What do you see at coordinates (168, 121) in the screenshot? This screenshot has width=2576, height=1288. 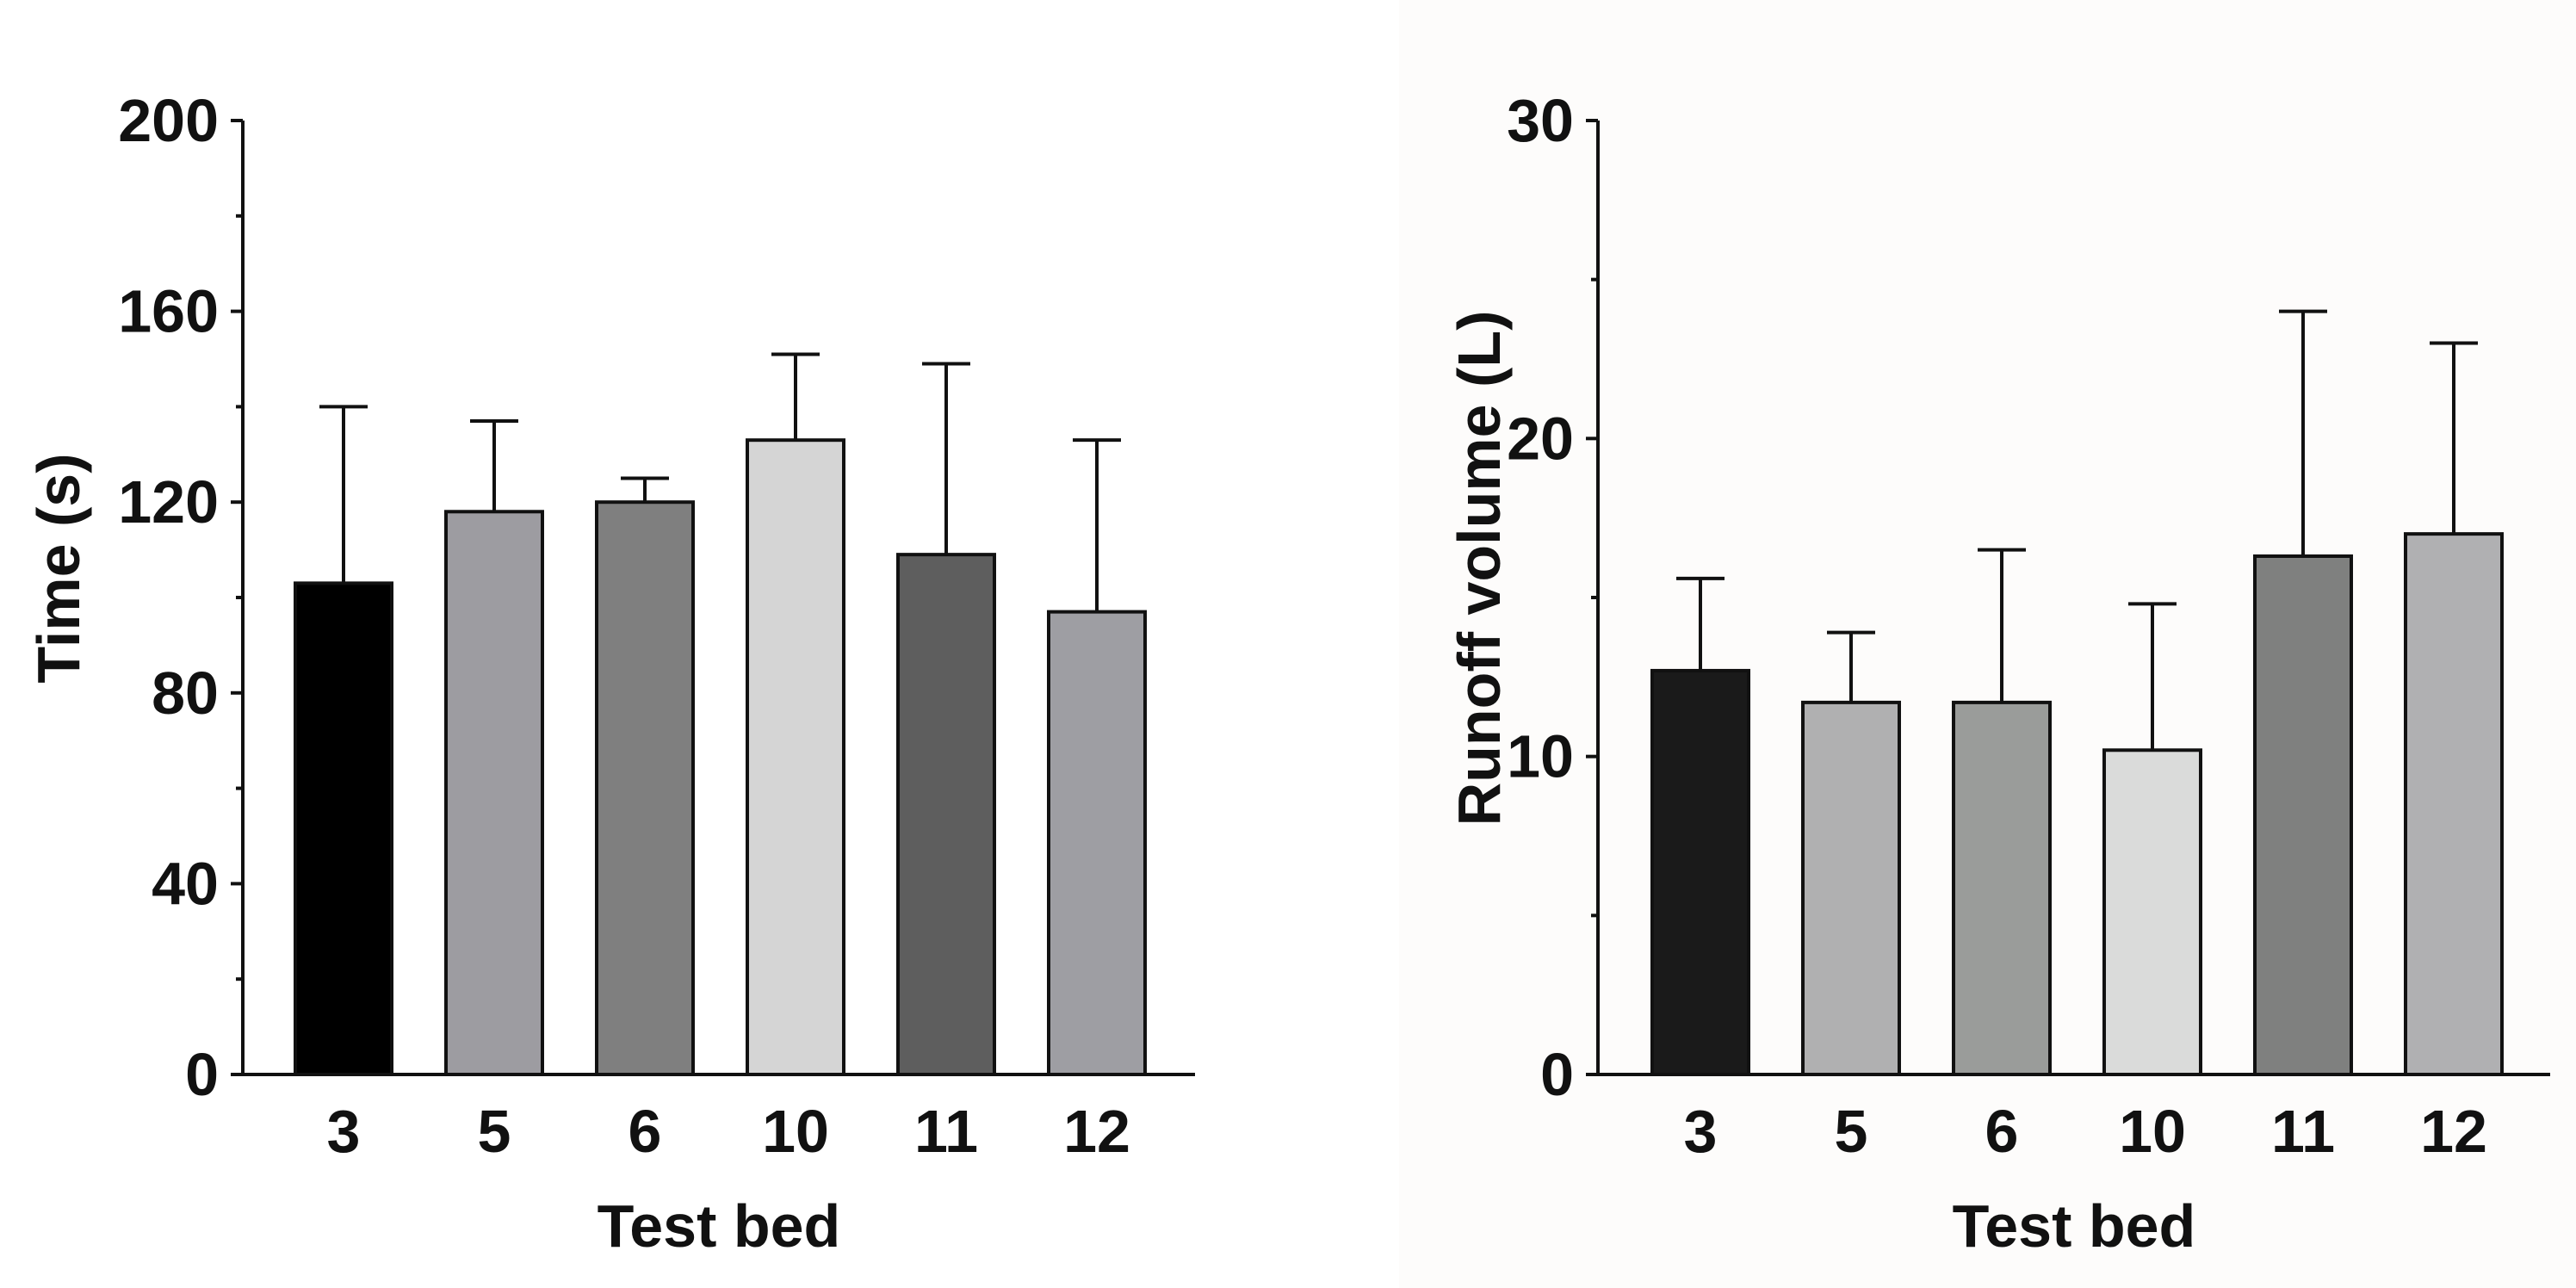 I see `y-tick-label-200: 200` at bounding box center [168, 121].